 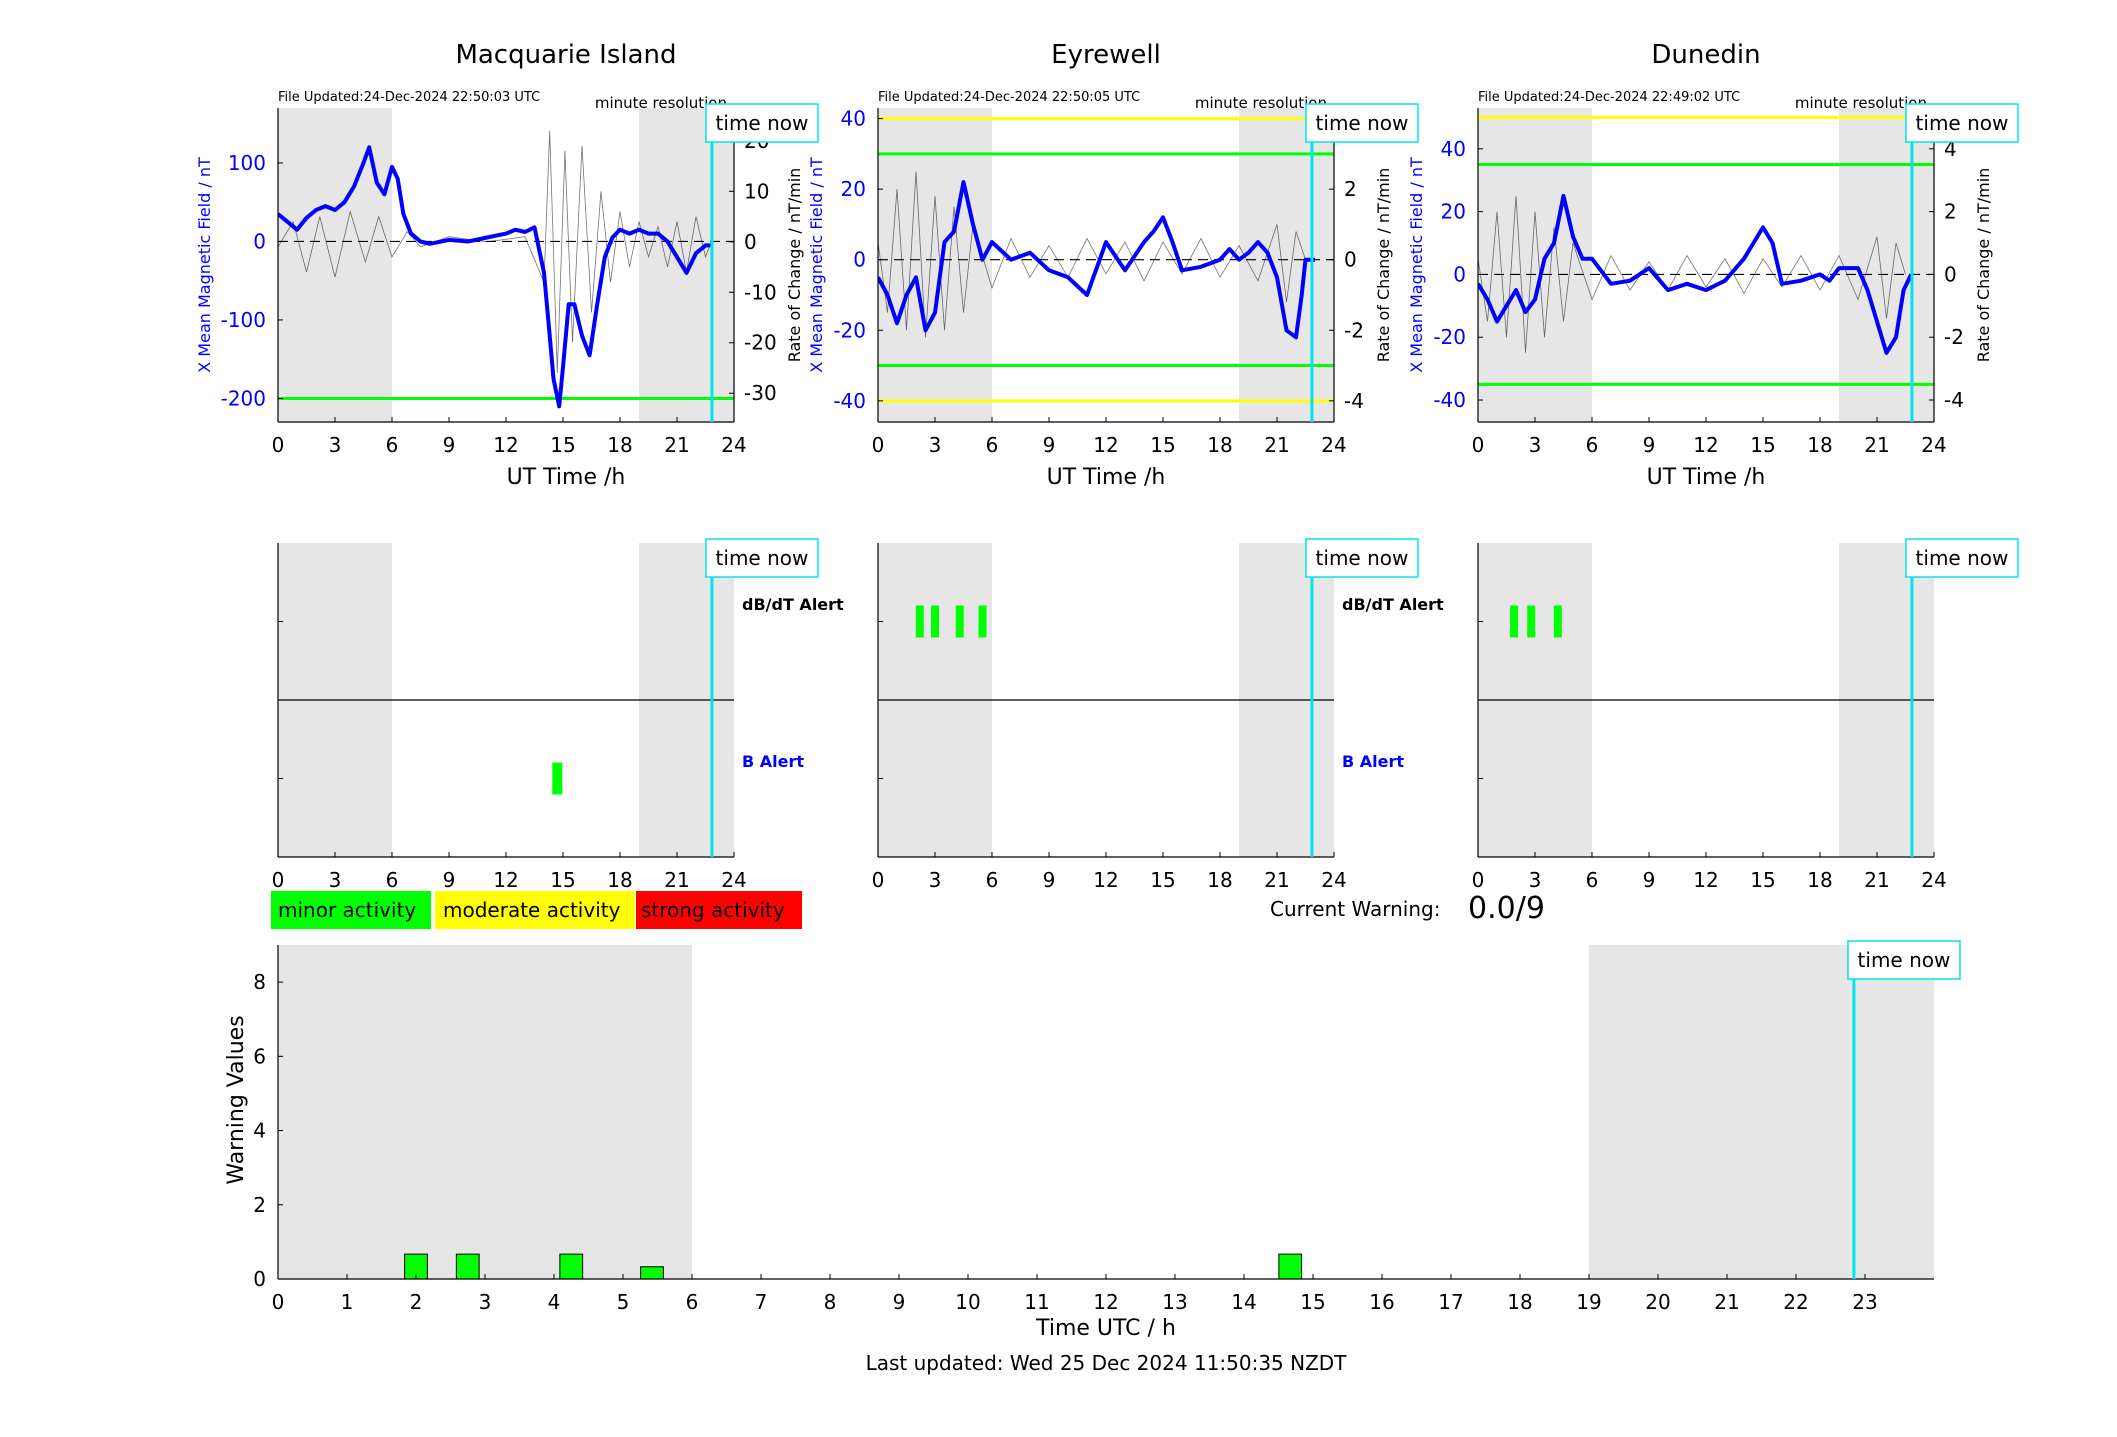 I want to click on x-tick-label: 13, so click(x=1174, y=1302).